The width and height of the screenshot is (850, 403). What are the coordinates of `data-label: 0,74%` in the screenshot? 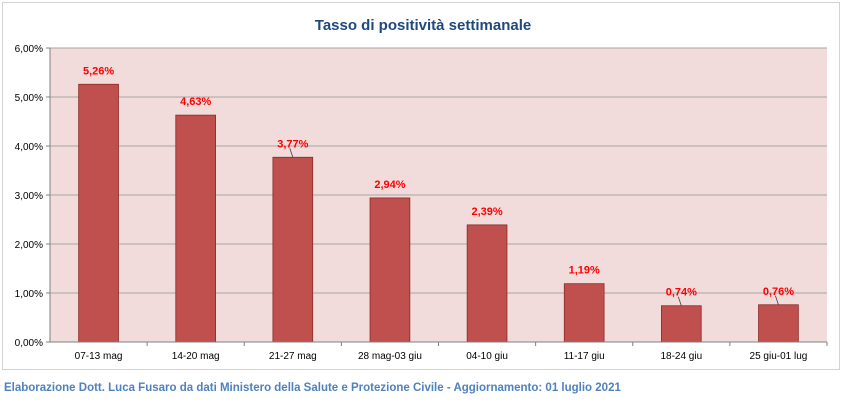 It's located at (681, 293).